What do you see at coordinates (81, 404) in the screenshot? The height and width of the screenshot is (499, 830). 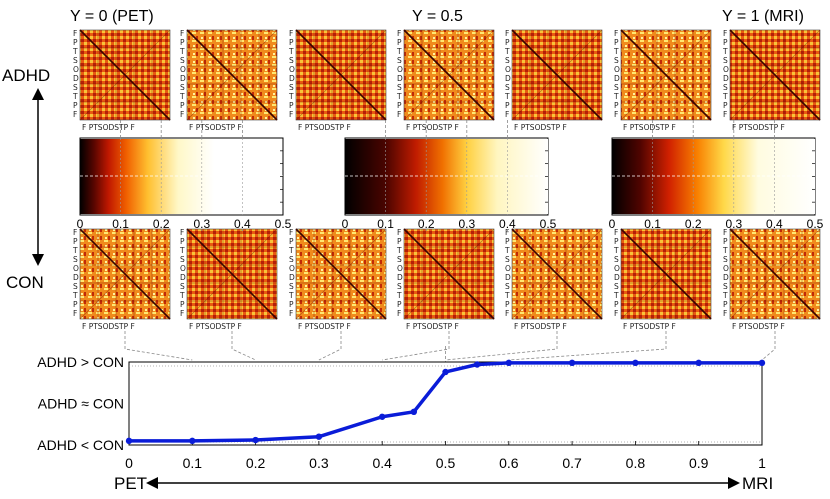 I see `plot-ytick-label: ADHD ≈ CON` at bounding box center [81, 404].